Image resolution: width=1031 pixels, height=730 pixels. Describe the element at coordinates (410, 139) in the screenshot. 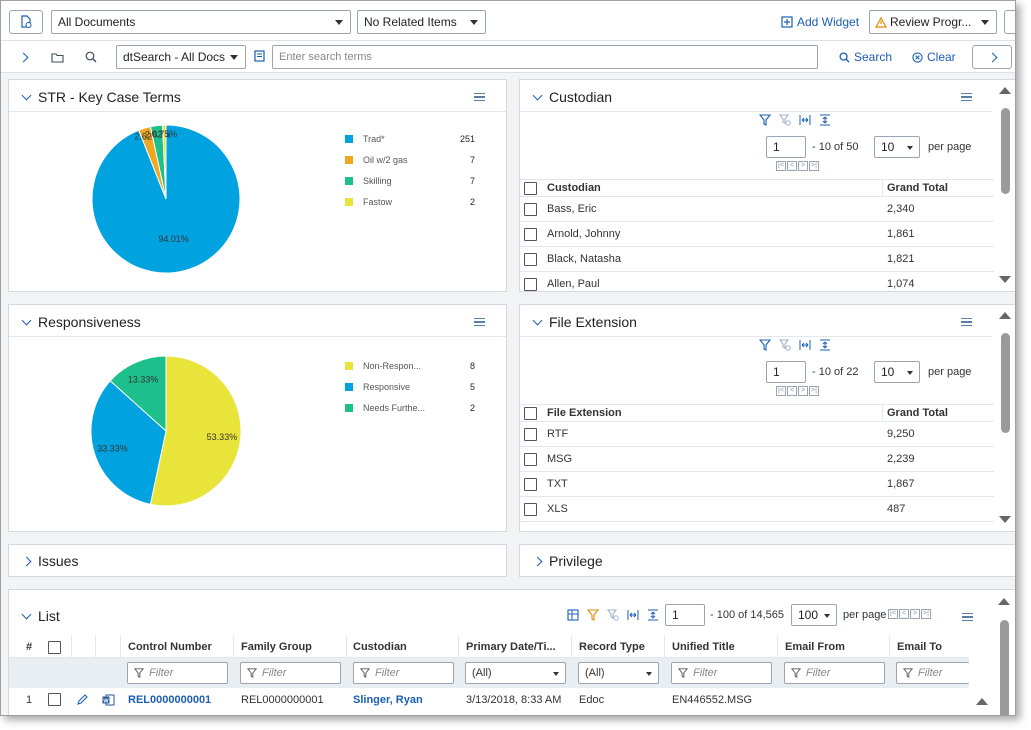

I see `legend-item: Trad* 251` at that location.